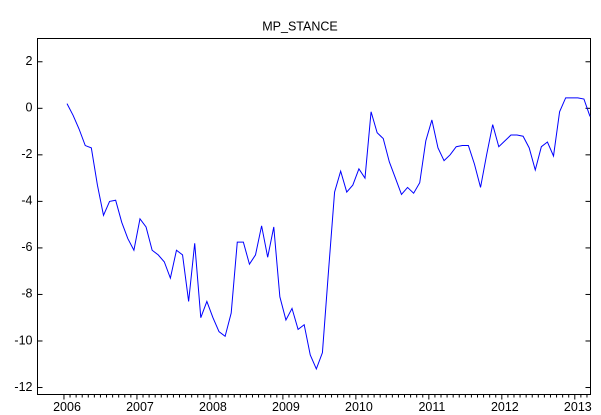  Describe the element at coordinates (26, 201) in the screenshot. I see `y-tick-label: -4` at that location.